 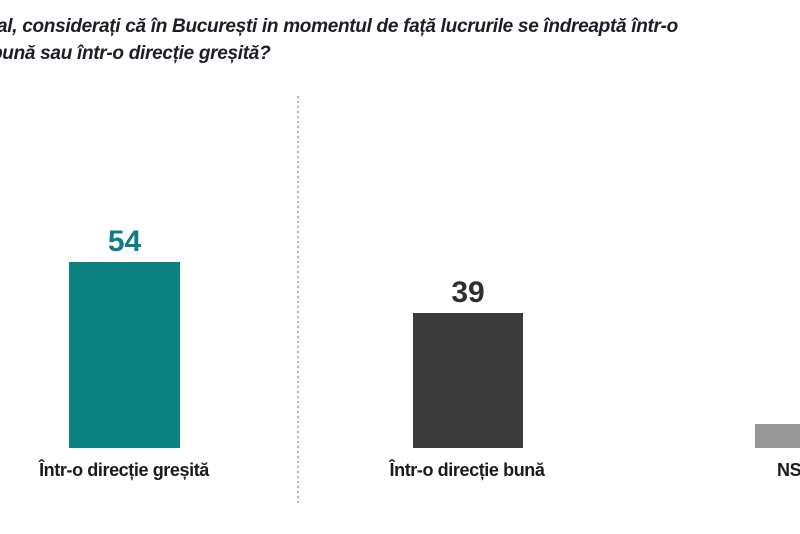 I want to click on bar-ns, so click(x=777, y=436).